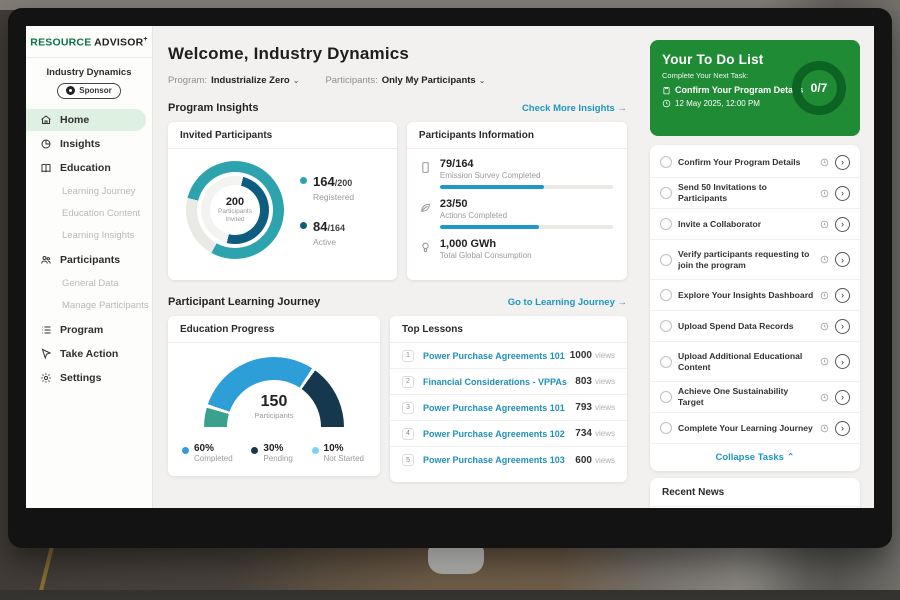 This screenshot has width=900, height=600. I want to click on task-row-upload-spend-data: Upload Spend Data Records ›, so click(755, 326).